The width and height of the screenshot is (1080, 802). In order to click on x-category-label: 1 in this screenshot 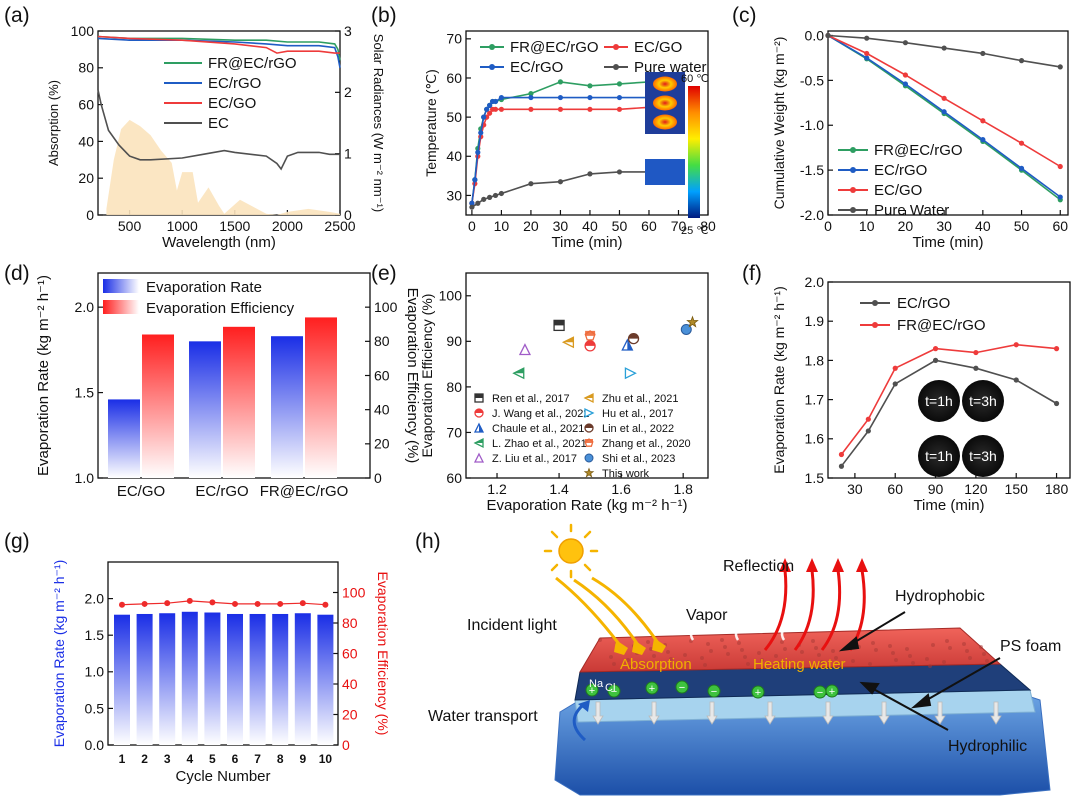, I will do `click(122, 759)`.